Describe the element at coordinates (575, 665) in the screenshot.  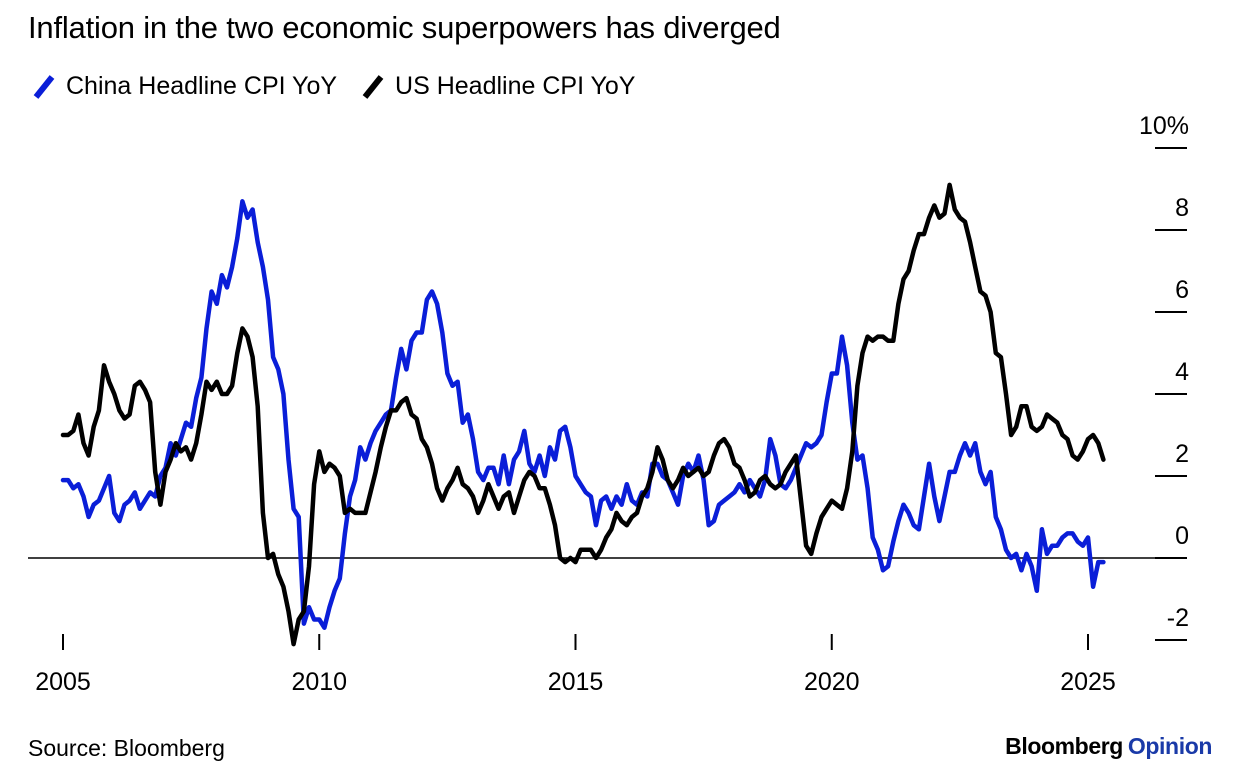
I see `x-axis: 2005 2010 2015 2020 2025` at that location.